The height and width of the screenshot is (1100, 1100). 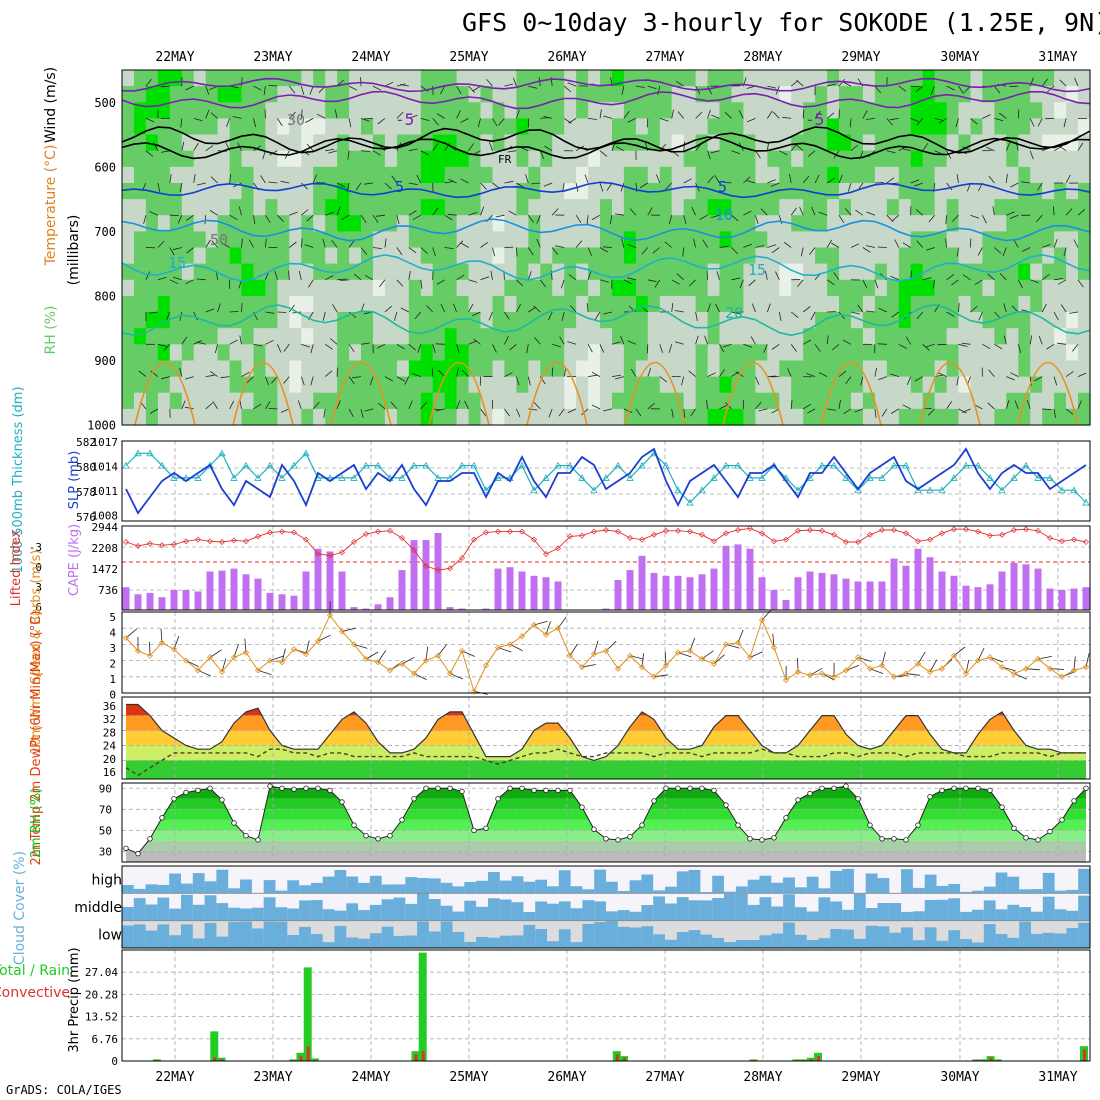 I want to click on dewpoint-line, so click(x=605, y=762).